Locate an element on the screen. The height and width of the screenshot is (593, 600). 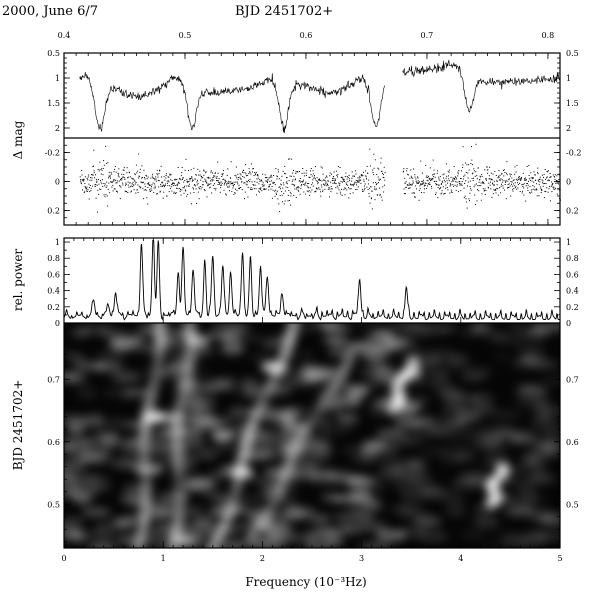
lc-left-tick-label: 1 is located at coordinates (57, 78).